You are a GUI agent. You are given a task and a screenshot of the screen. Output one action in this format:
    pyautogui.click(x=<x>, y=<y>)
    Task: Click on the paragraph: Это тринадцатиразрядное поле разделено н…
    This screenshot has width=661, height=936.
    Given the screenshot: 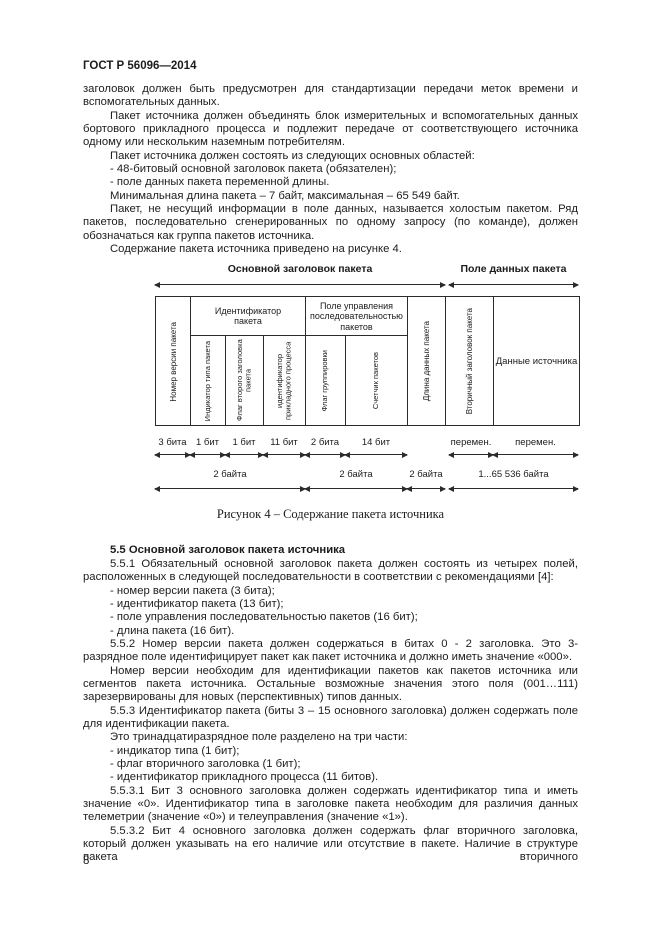 What is the action you would take?
    pyautogui.click(x=259, y=737)
    